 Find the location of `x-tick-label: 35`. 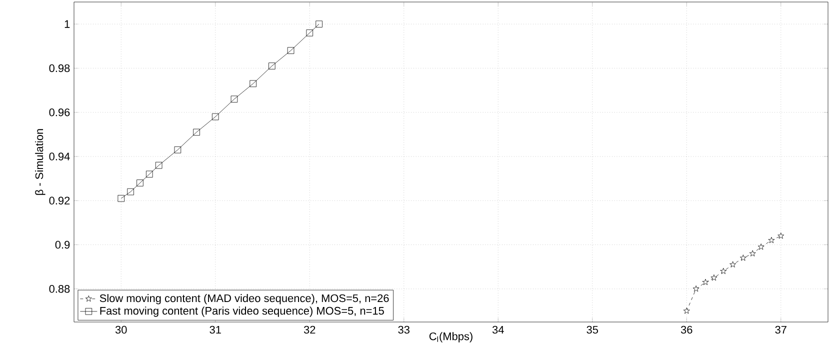

x-tick-label: 35 is located at coordinates (592, 330).